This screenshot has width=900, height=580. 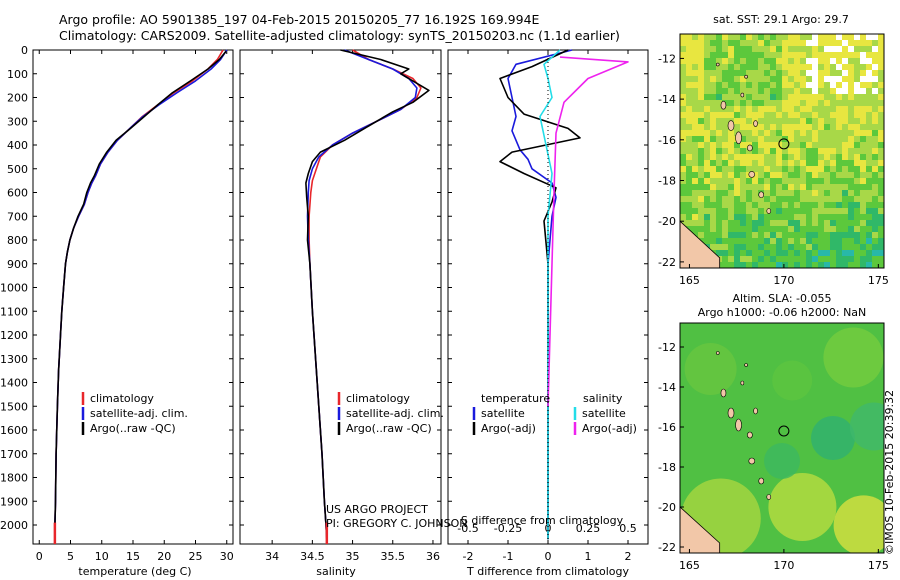 What do you see at coordinates (14, 383) in the screenshot?
I see `y-tick-label: 1400` at bounding box center [14, 383].